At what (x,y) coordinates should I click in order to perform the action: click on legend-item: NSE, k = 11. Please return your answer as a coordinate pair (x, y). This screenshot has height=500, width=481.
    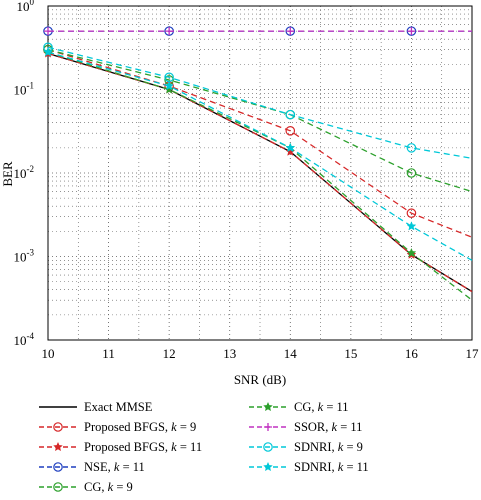
    Looking at the image, I should click on (91, 467).